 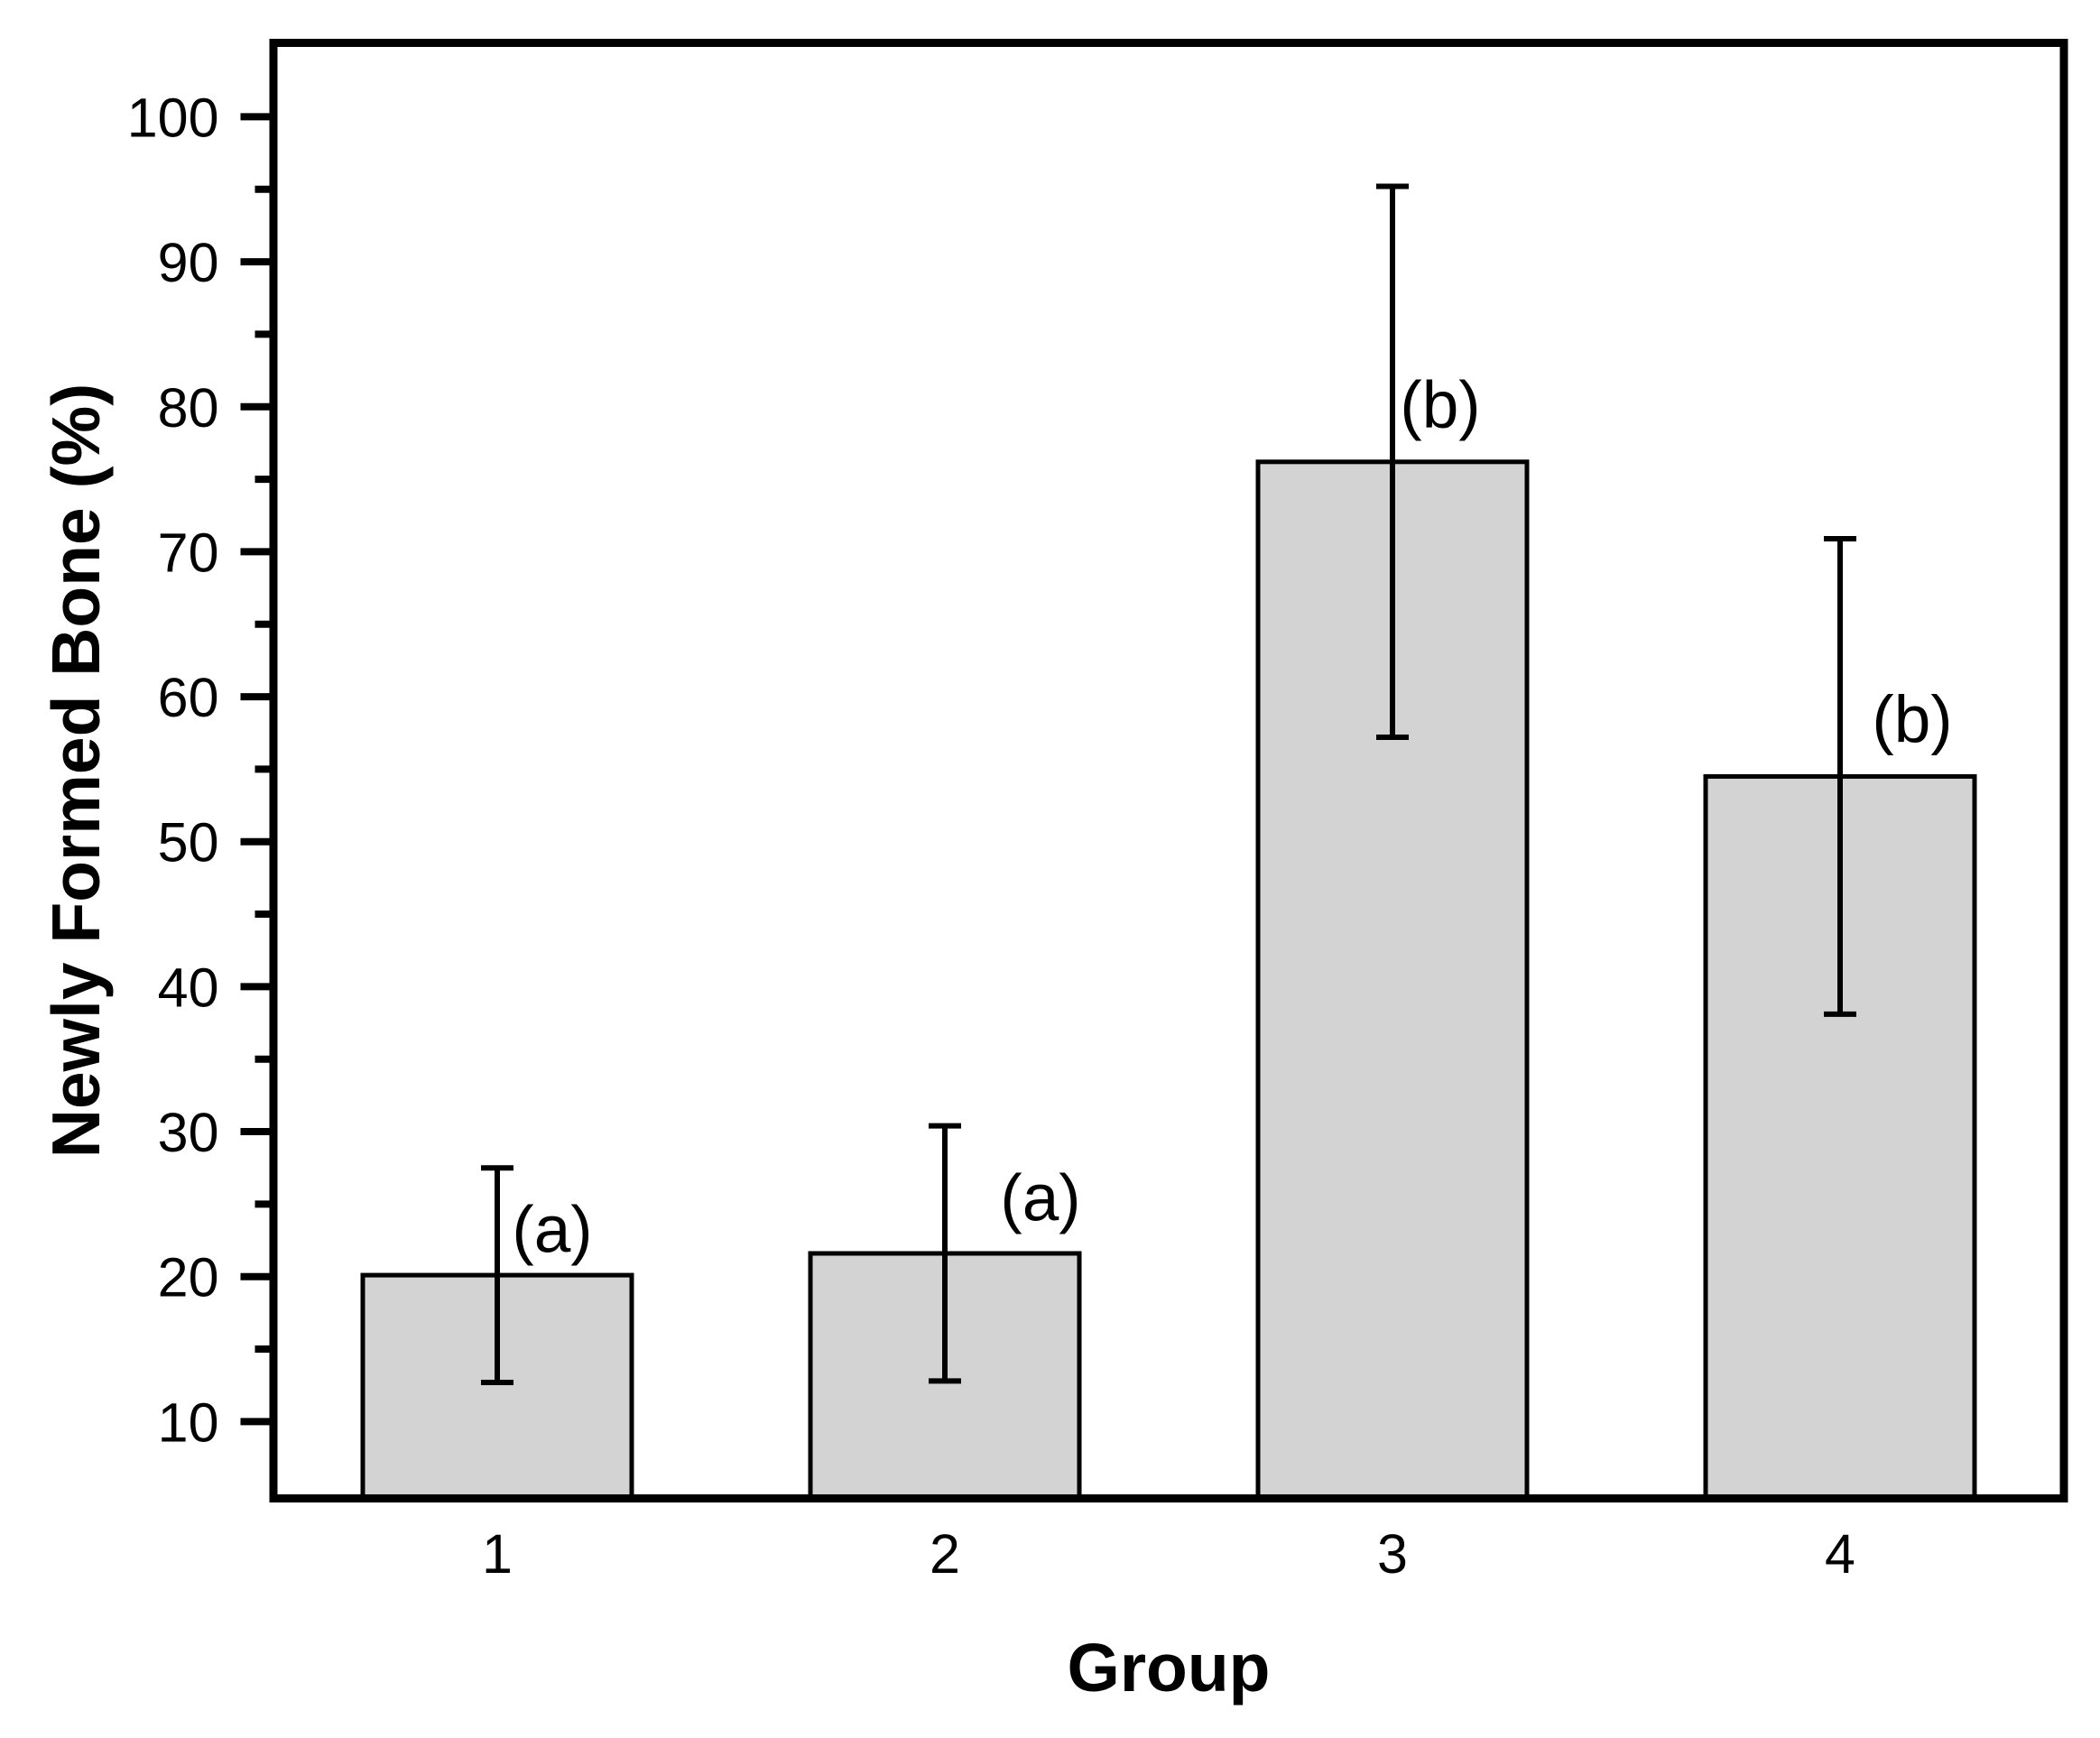 What do you see at coordinates (1840, 1554) in the screenshot?
I see `x-tick-label-4: 4` at bounding box center [1840, 1554].